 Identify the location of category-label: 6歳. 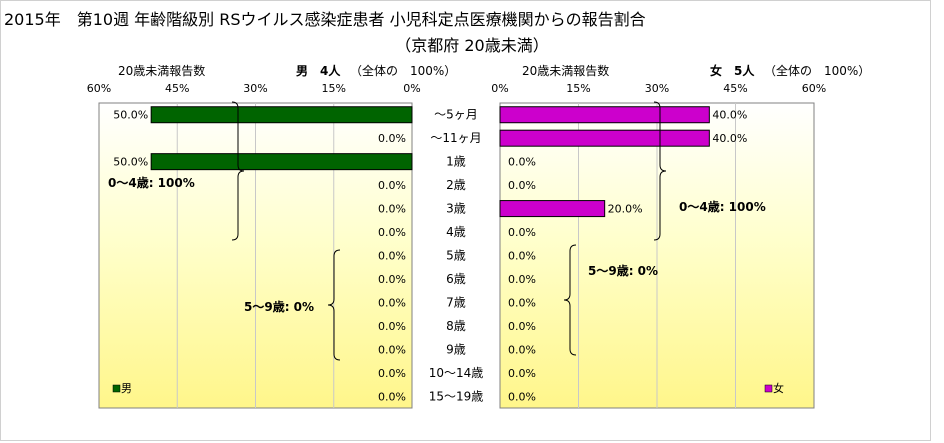
(456, 279).